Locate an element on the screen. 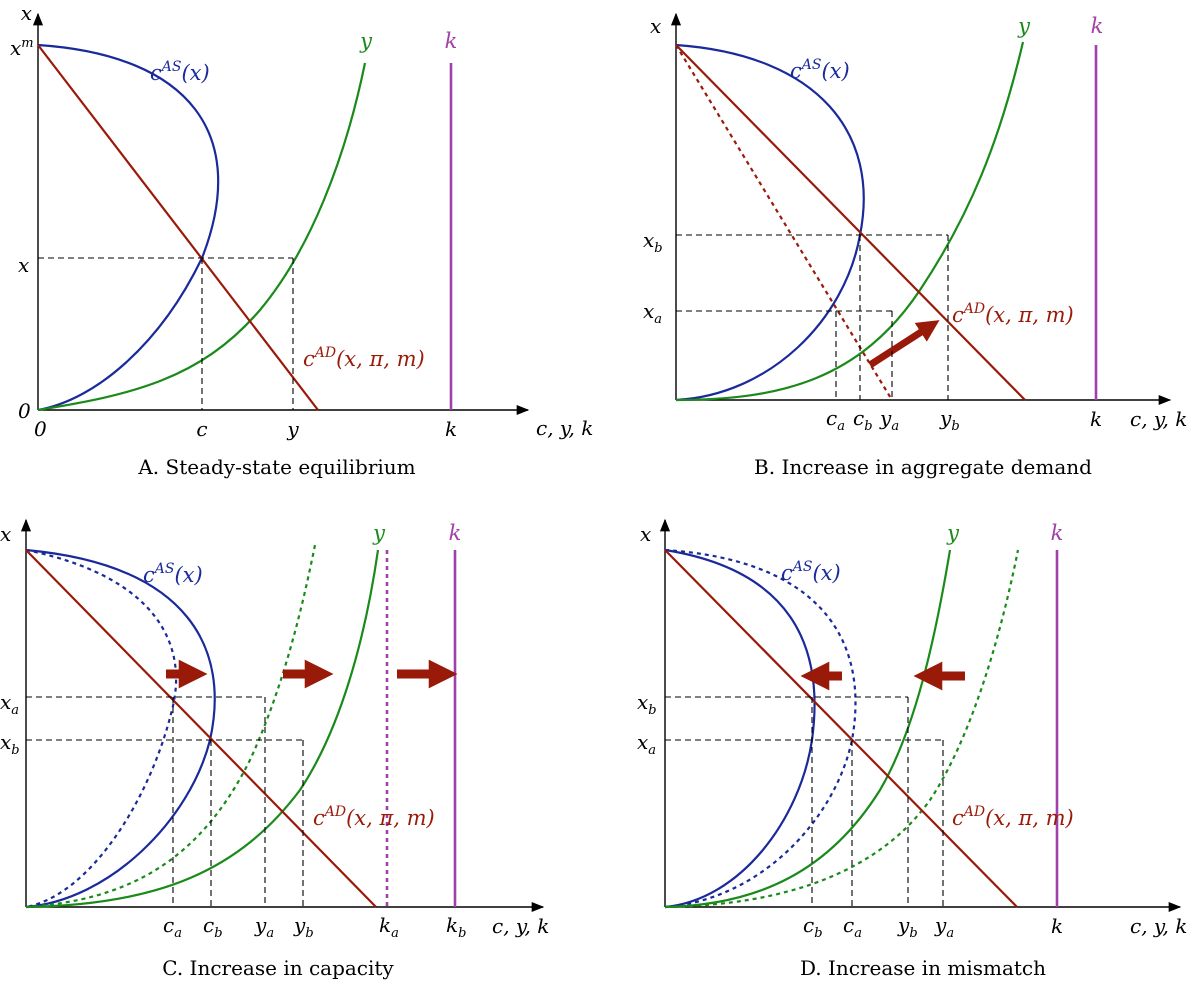 This screenshot has height=992, width=1193. origin-x-label: 0 is located at coordinates (40, 429).